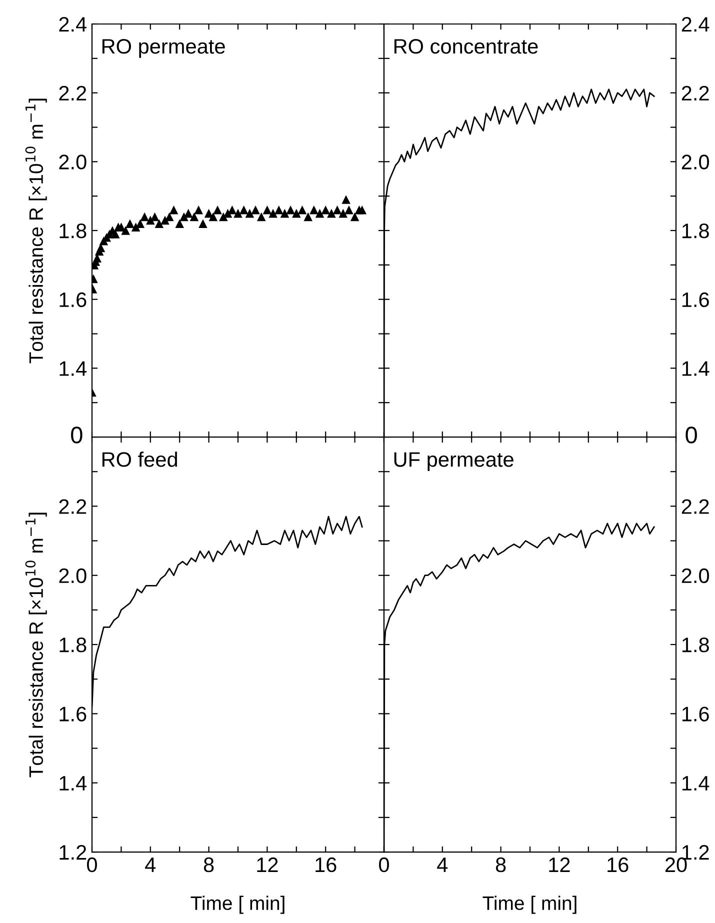  What do you see at coordinates (140, 459) in the screenshot?
I see `text: RO feed` at bounding box center [140, 459].